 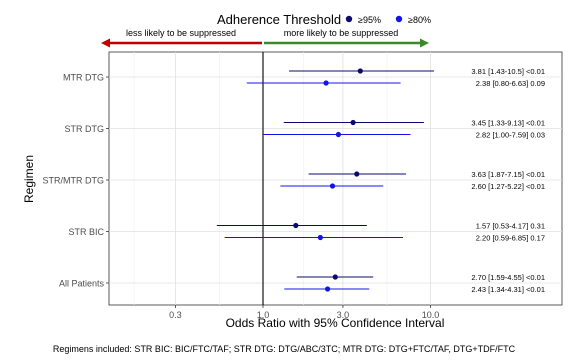 What do you see at coordinates (86, 232) in the screenshot?
I see `y-tick-label: STR BIC` at bounding box center [86, 232].